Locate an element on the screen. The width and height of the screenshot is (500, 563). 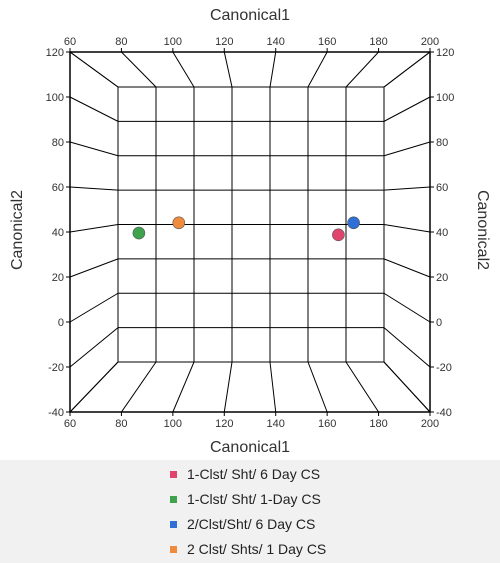
legend-item: 1-Clst/ Sht/ 1-Day CS is located at coordinates (245, 499).